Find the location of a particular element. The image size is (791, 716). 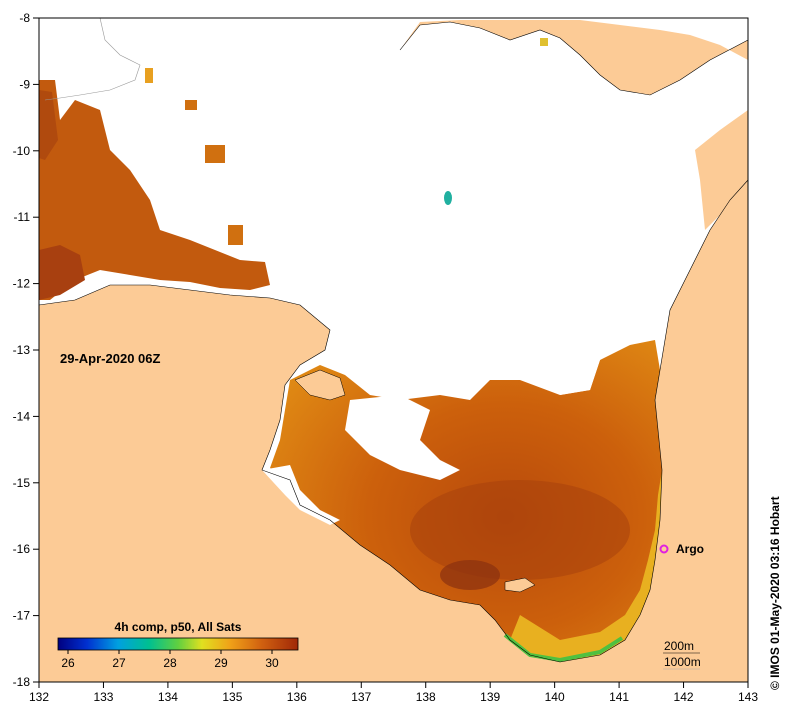

colorbar-title: 4h comp, p50, All Sats is located at coordinates (178, 627).